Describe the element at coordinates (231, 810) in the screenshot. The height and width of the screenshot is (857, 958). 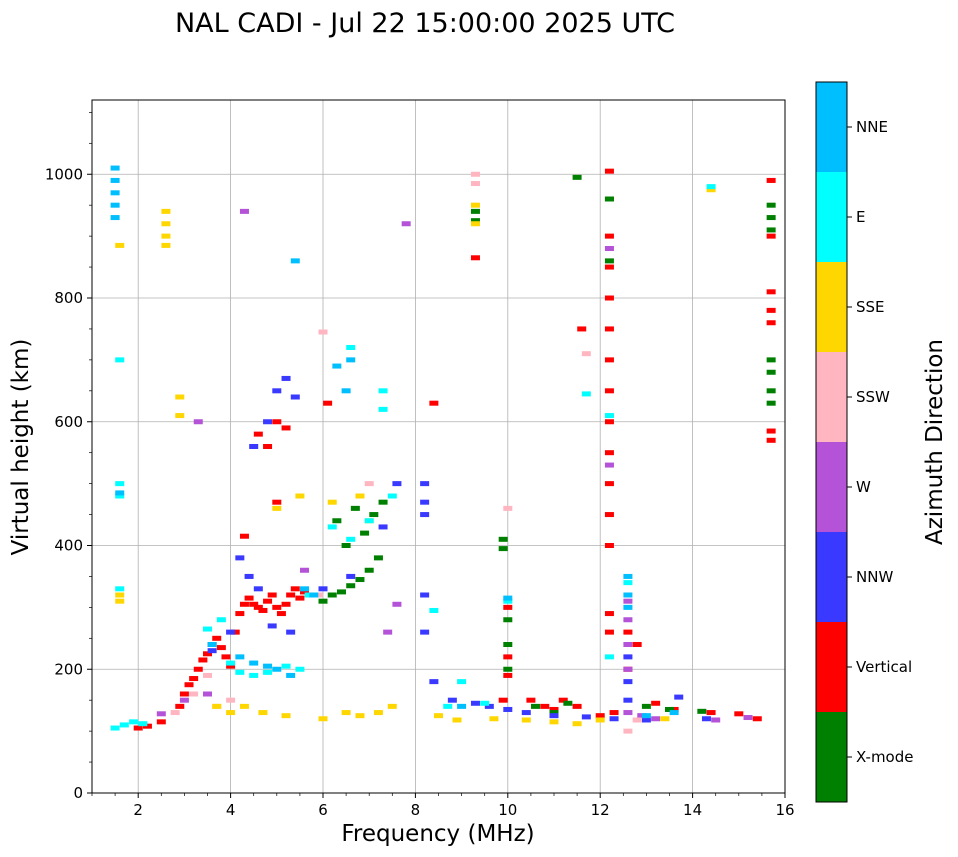
I see `x-tick-label: 4` at that location.